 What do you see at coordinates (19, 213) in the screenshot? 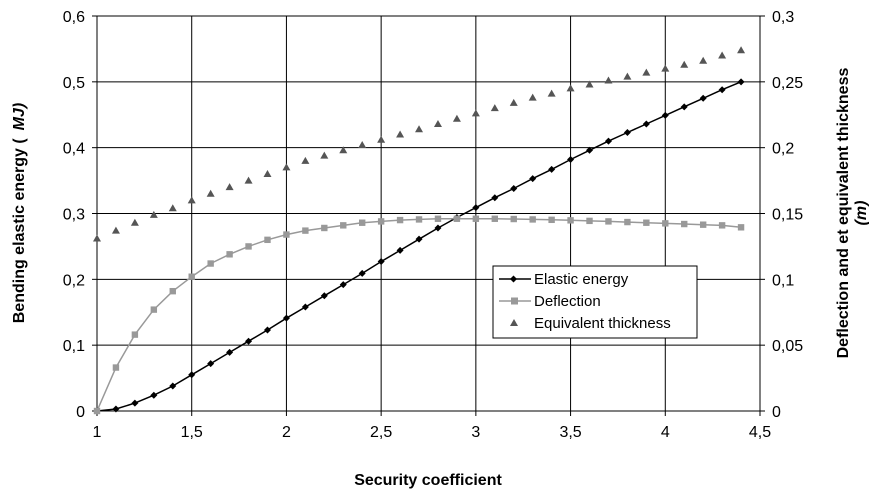
I see `y-left-axis-title: Bending elastic energy (MJ)` at bounding box center [19, 213].